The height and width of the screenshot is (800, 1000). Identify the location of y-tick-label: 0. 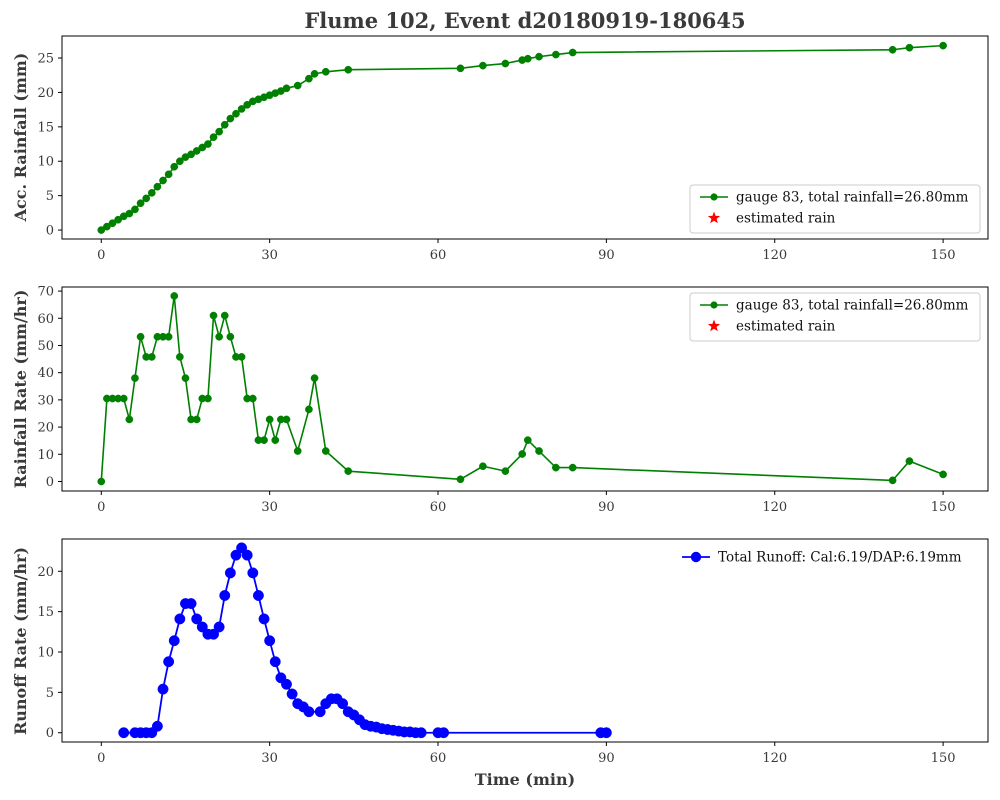
(50, 733).